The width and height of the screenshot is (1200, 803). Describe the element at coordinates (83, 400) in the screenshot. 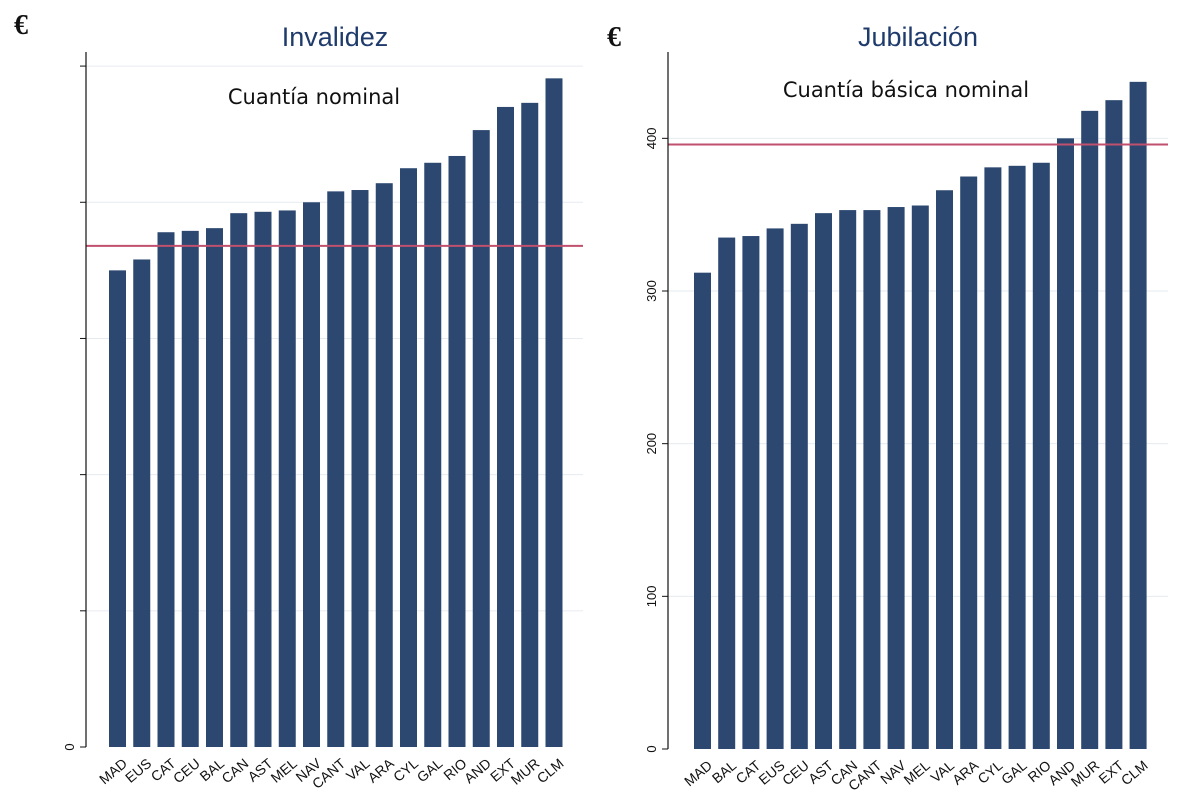

I see `invalidez-axes` at that location.